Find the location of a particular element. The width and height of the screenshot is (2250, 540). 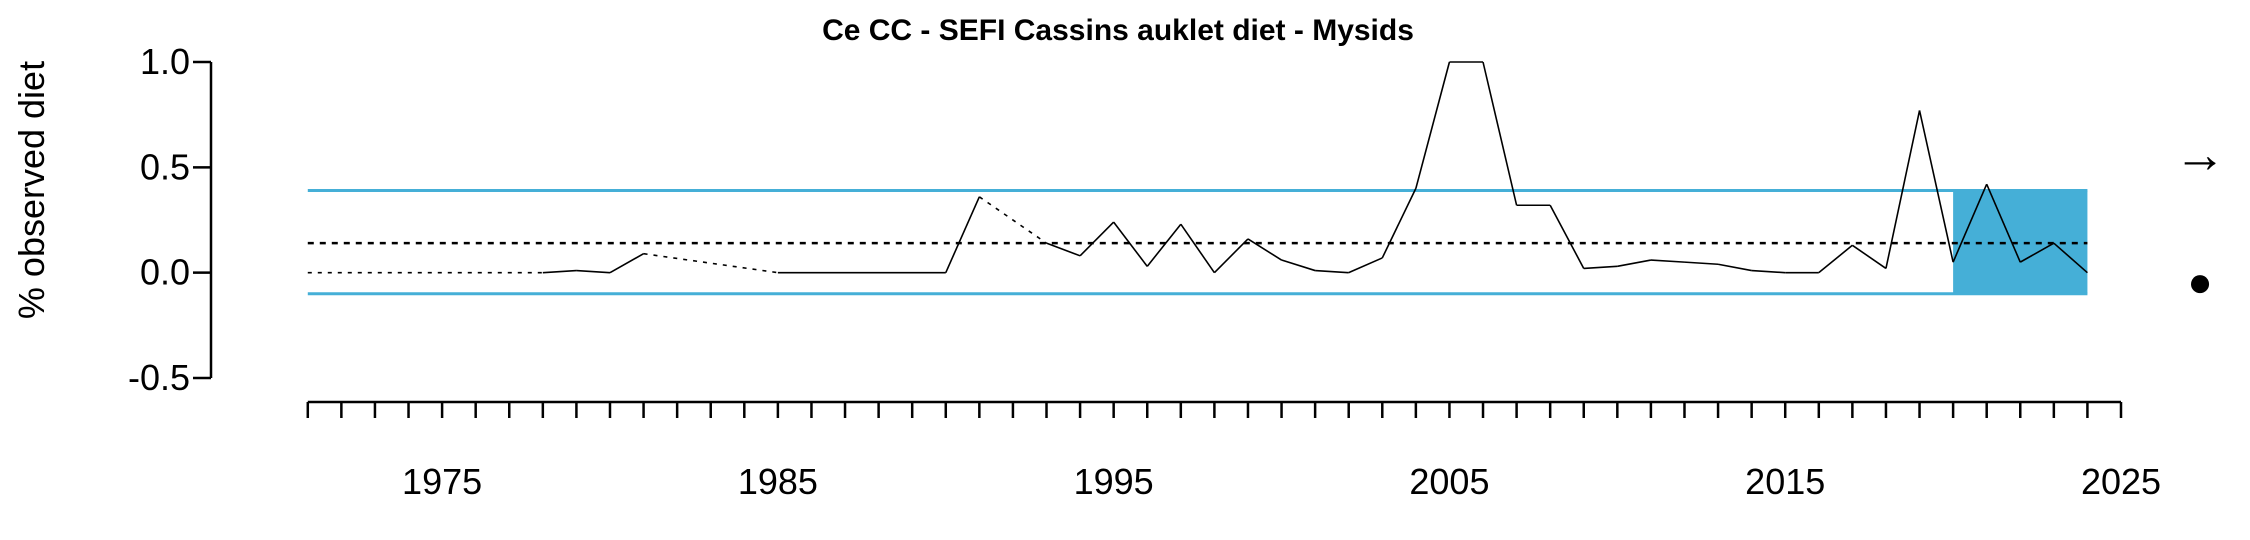

x-tick-label: 2005 is located at coordinates (1449, 481).